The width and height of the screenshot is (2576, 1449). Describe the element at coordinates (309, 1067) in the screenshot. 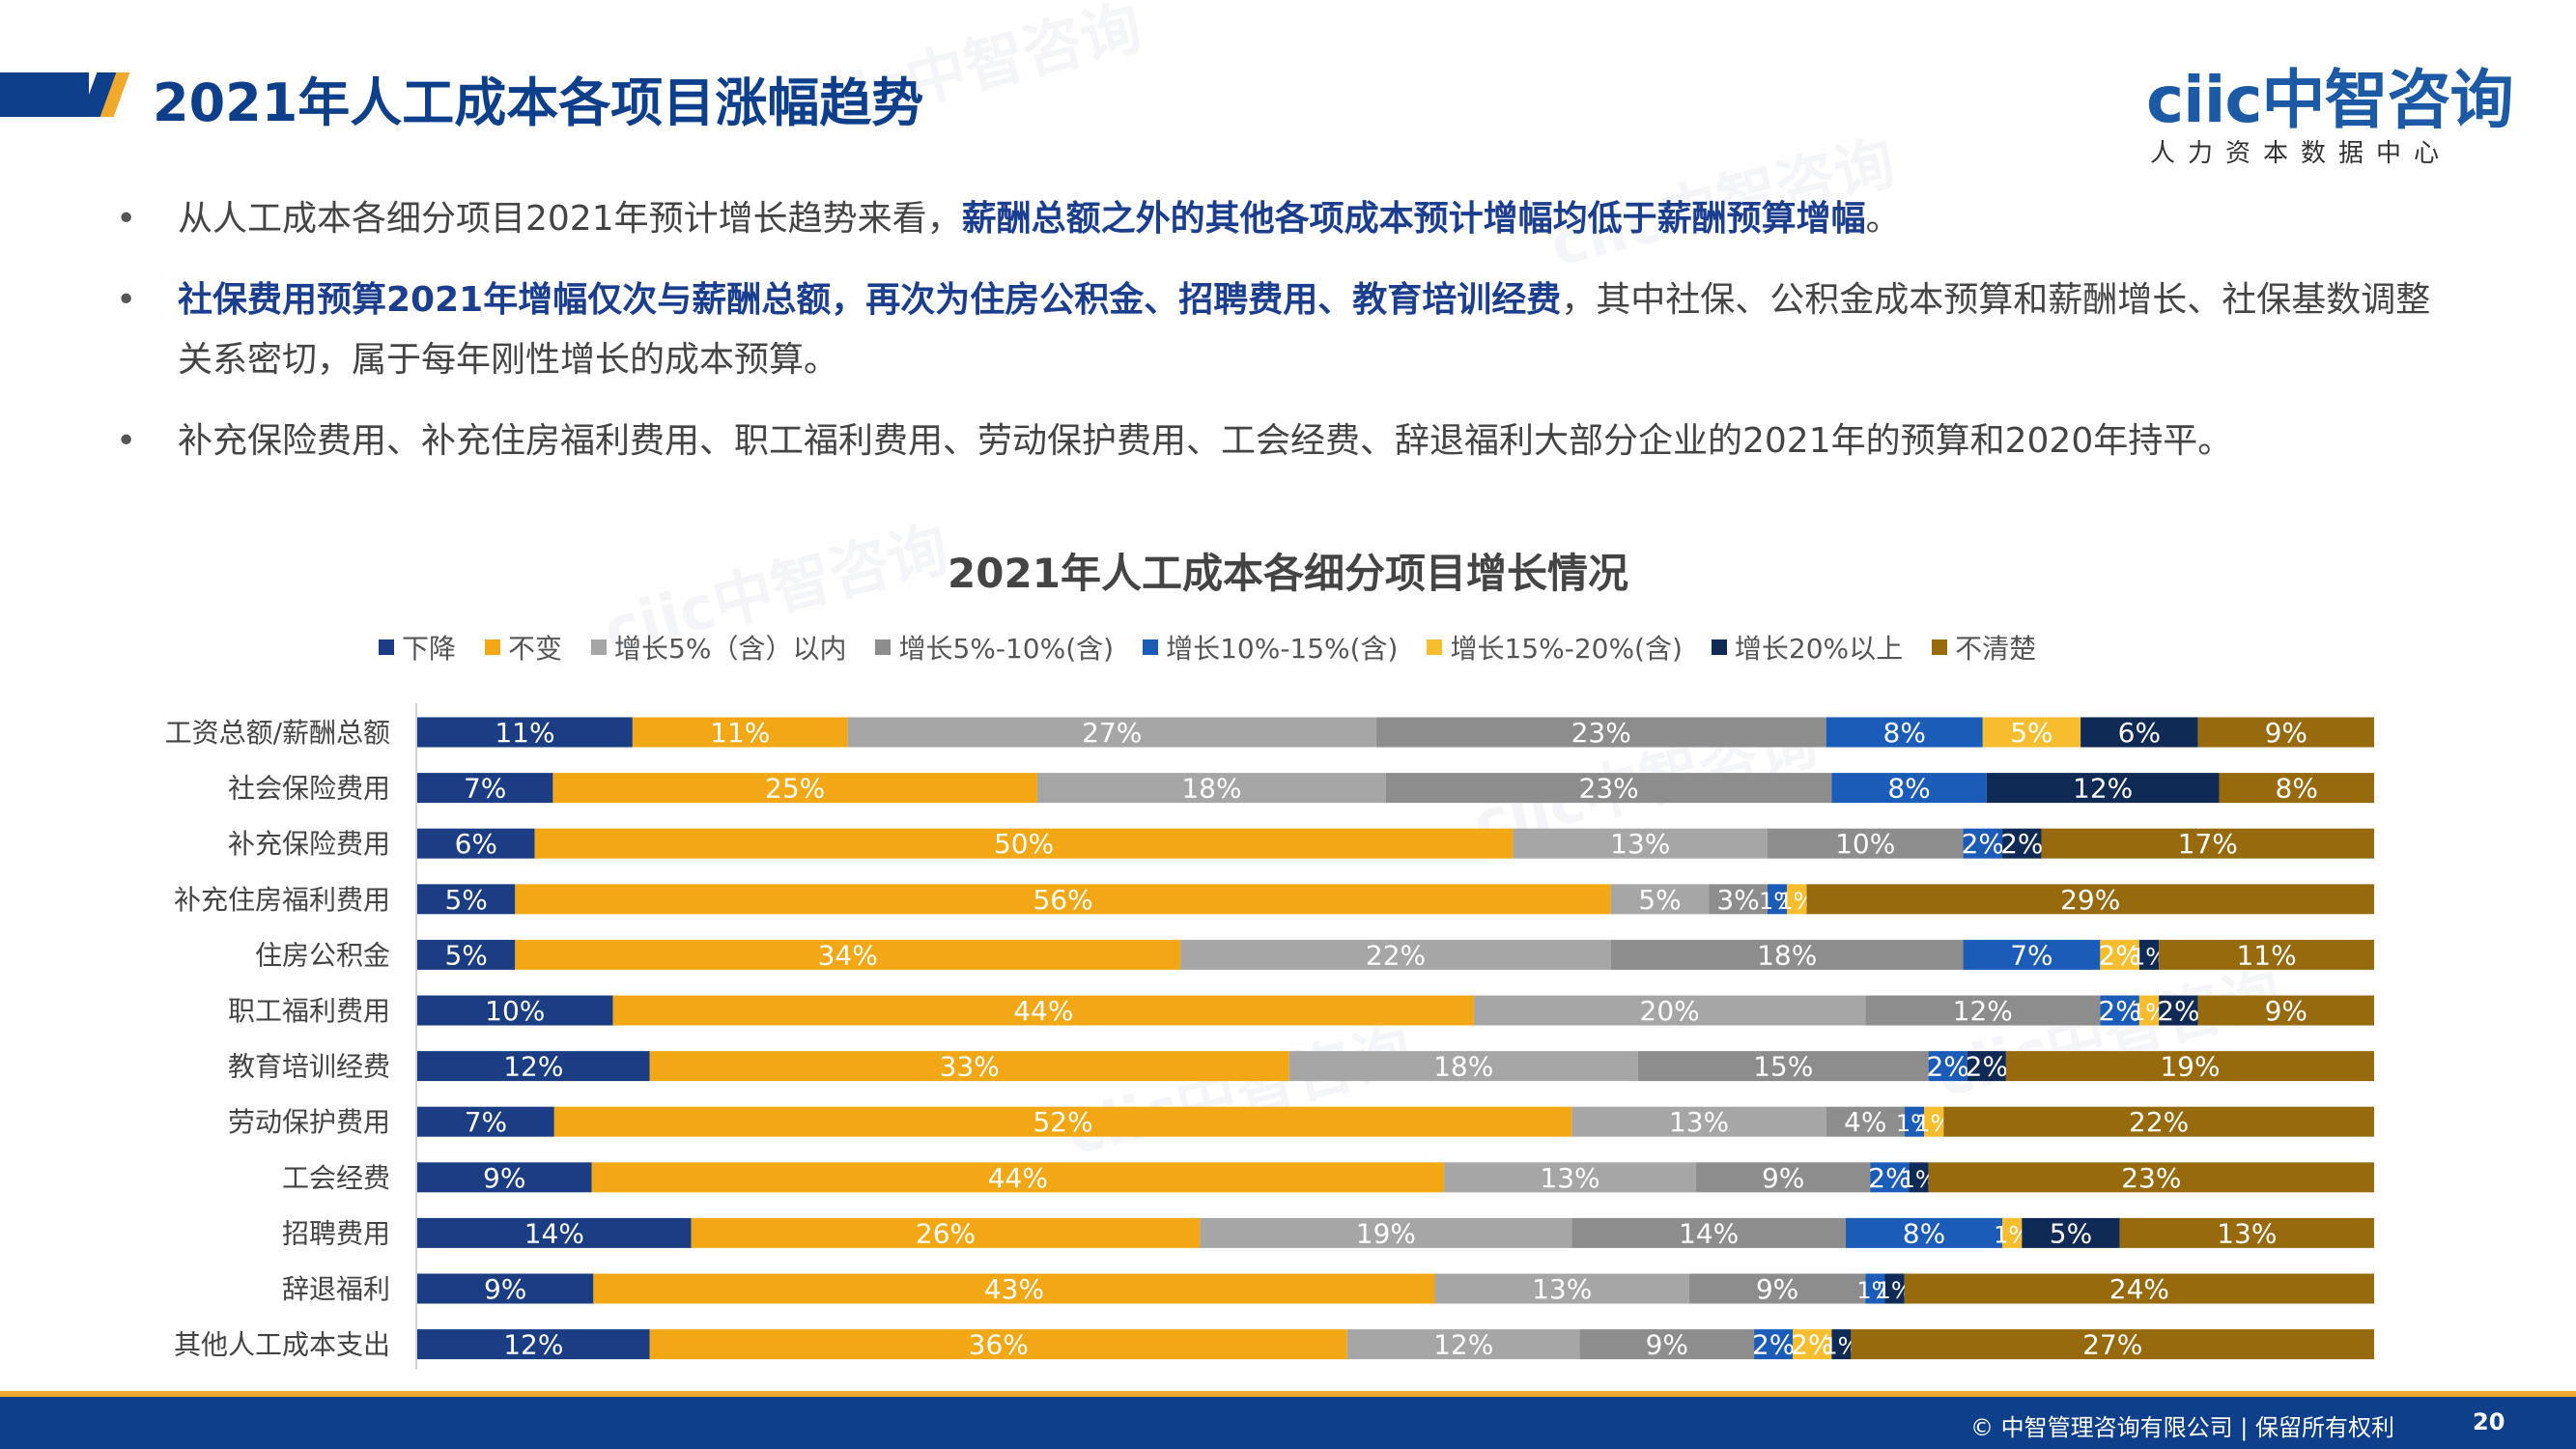

I see `category-label: 教育培训经费` at that location.